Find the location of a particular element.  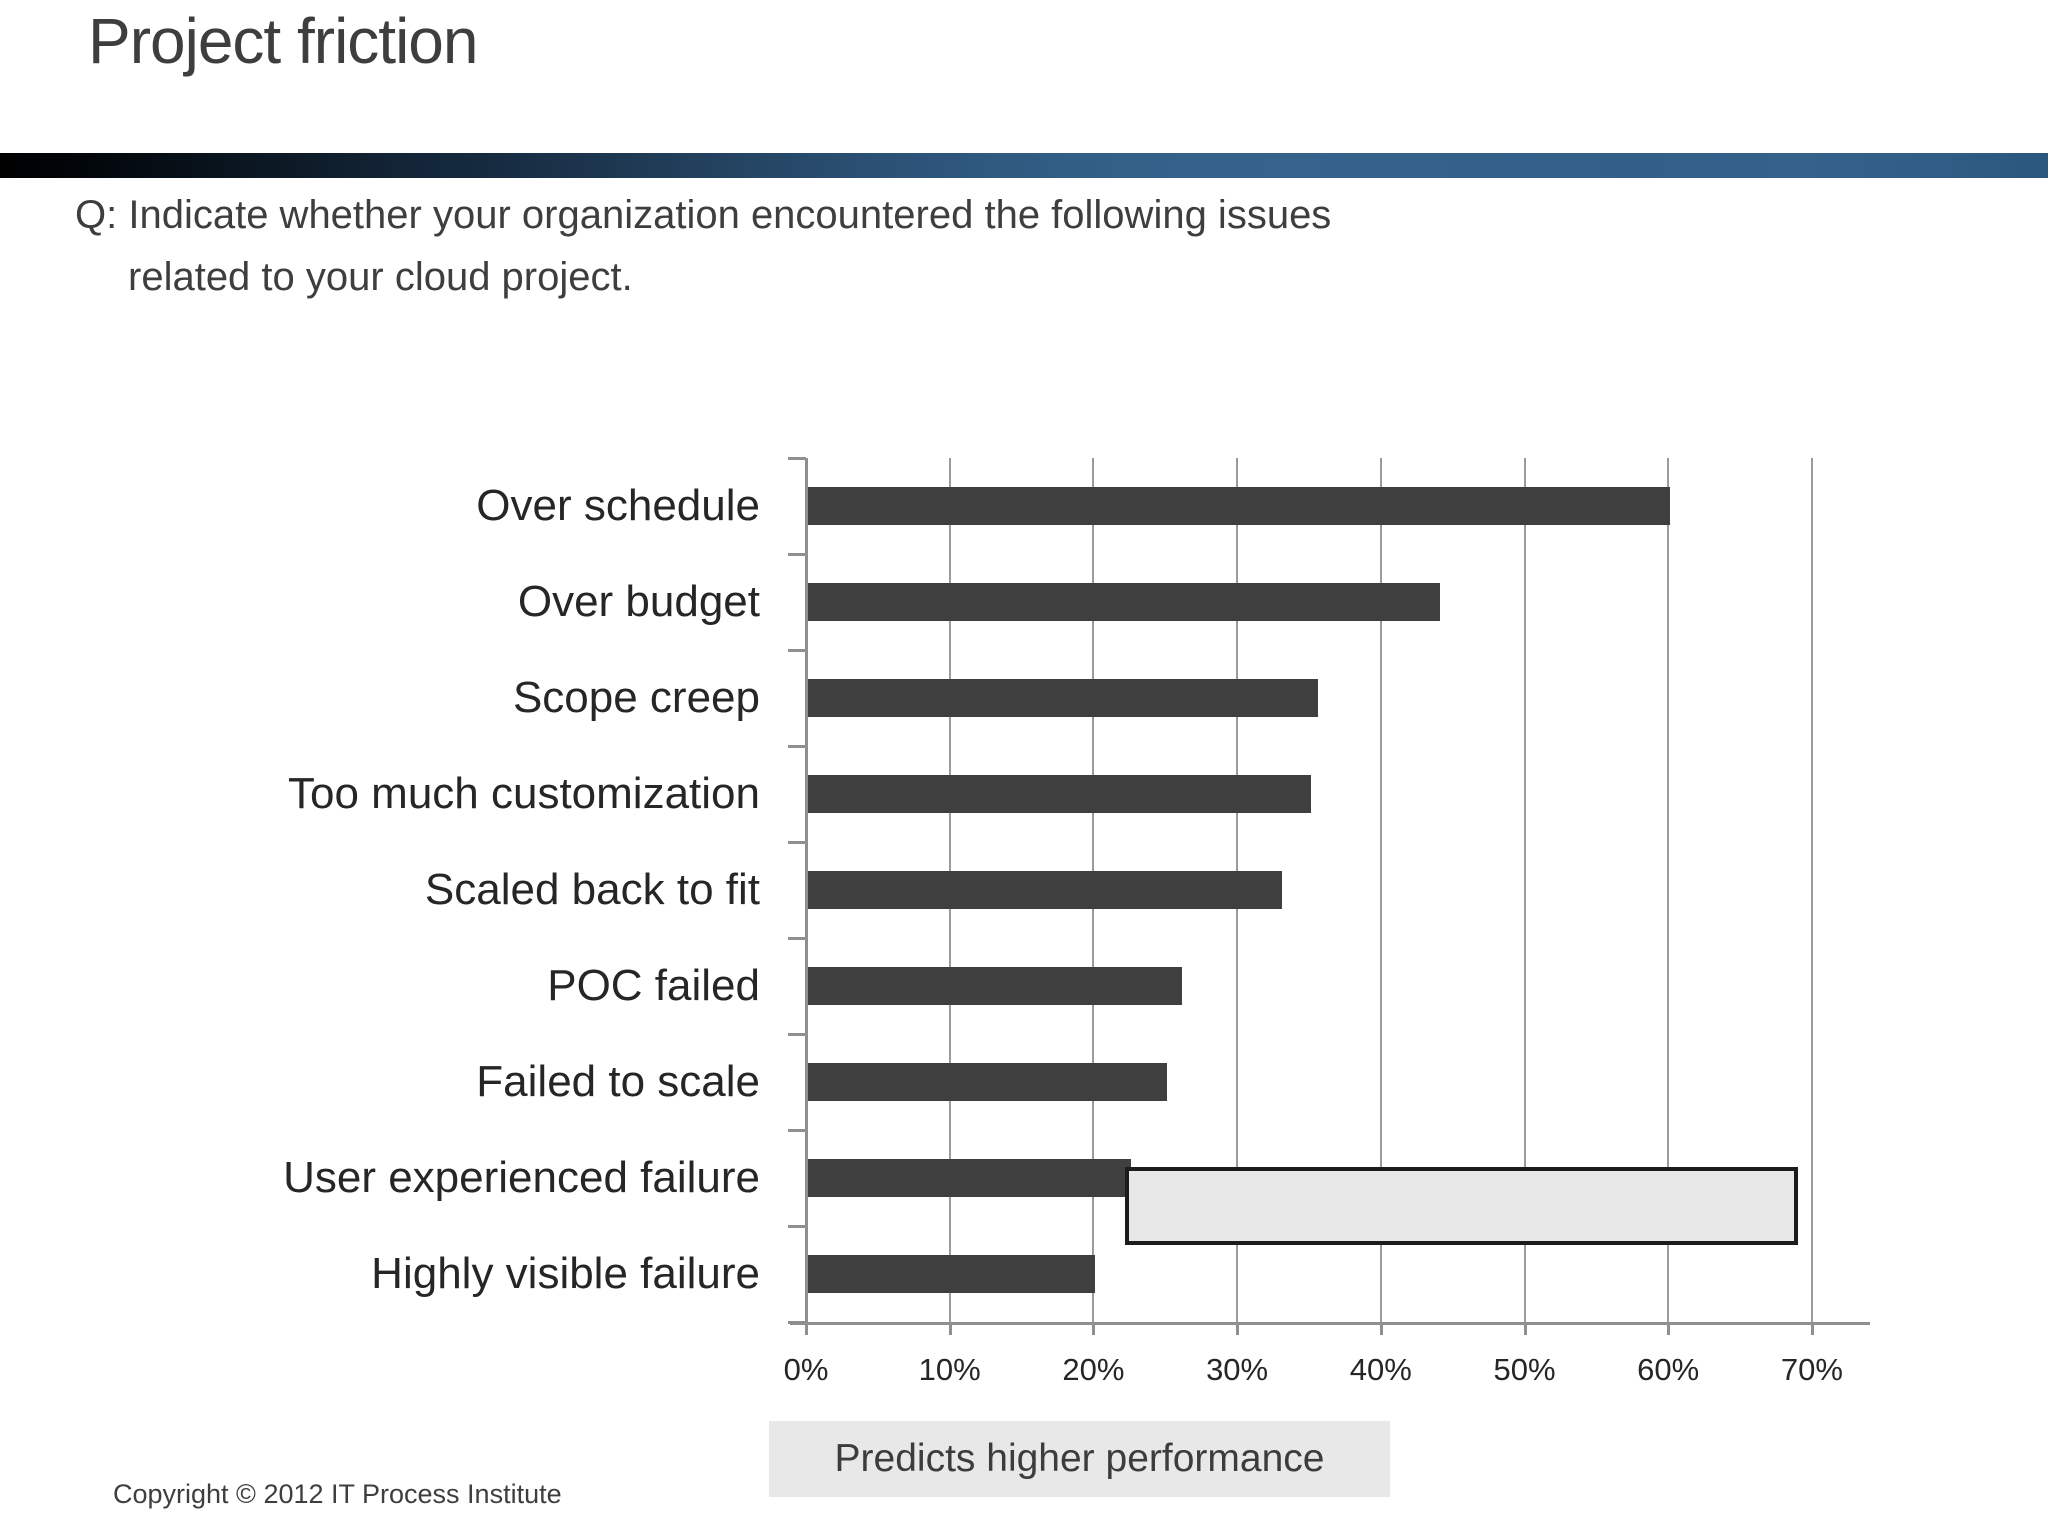

page-title: Project friction is located at coordinates (283, 41).